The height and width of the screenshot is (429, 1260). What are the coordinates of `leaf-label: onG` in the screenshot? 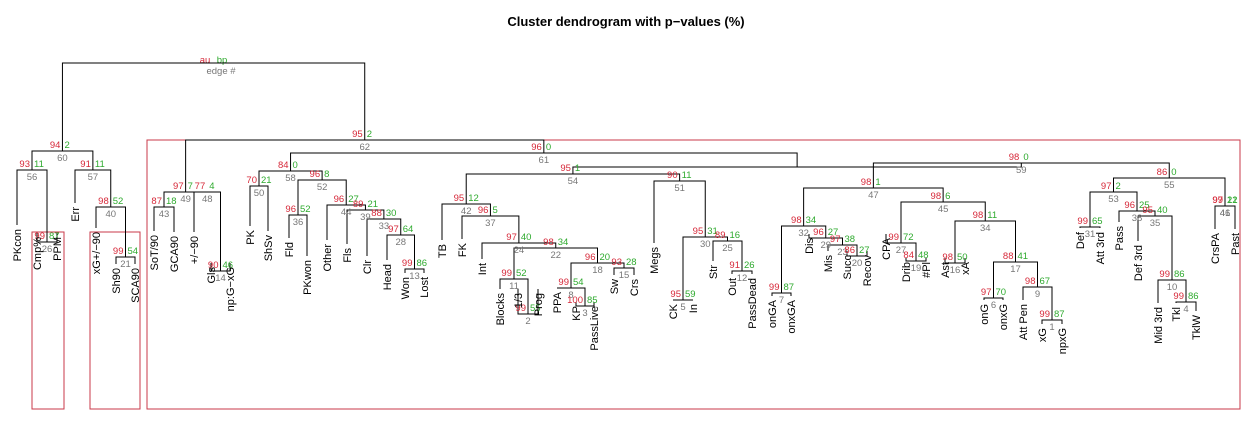 It's located at (985, 314).